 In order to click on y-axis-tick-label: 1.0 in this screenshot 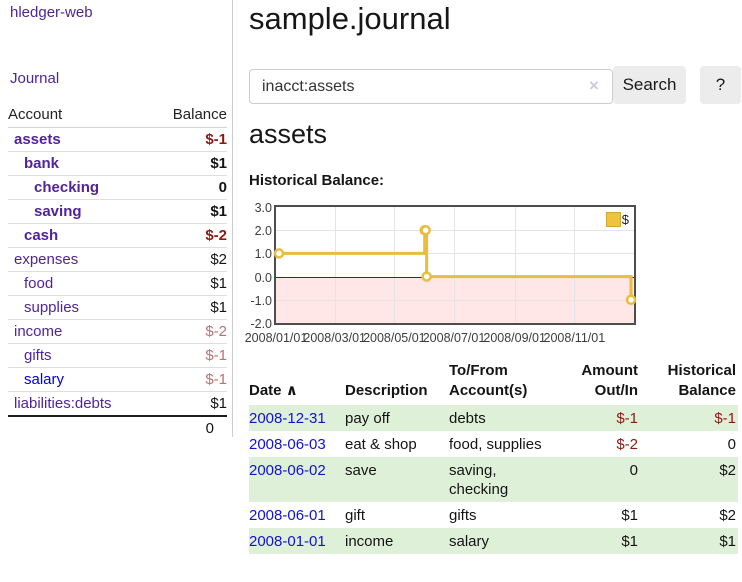, I will do `click(263, 254)`.